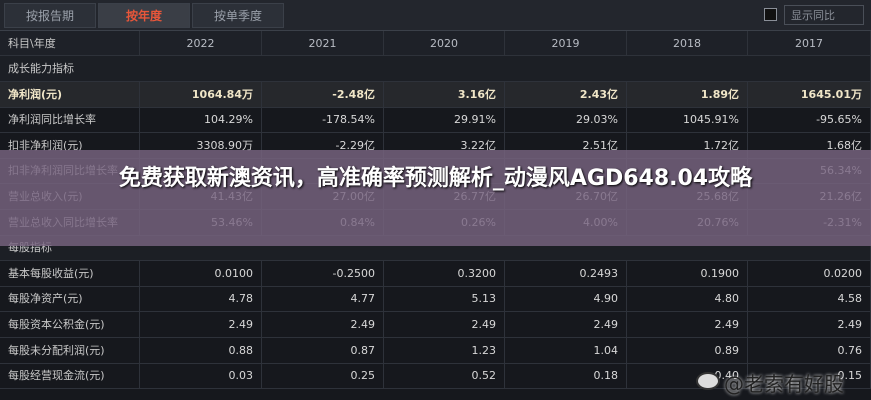 The width and height of the screenshot is (871, 400). What do you see at coordinates (687, 120) in the screenshot?
I see `value-cell: 1045.91%` at bounding box center [687, 120].